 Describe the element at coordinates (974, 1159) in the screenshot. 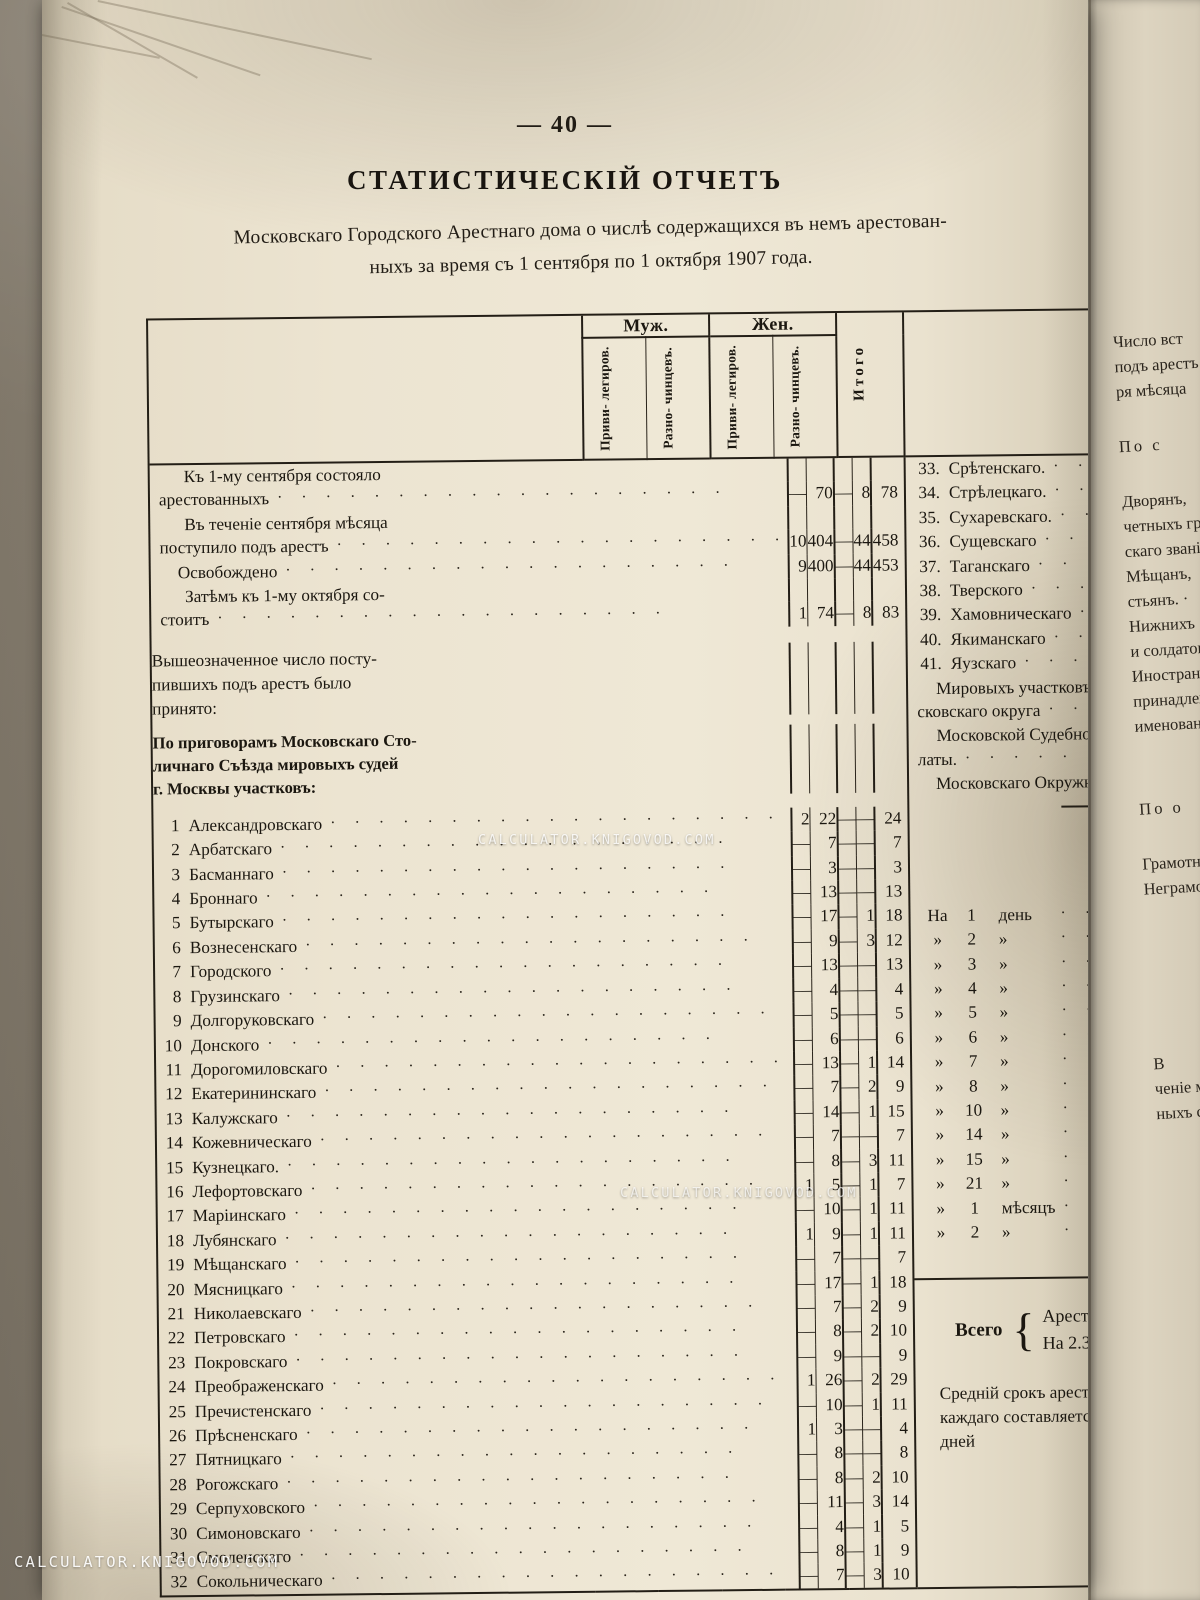

I see `term-number: 15` at that location.